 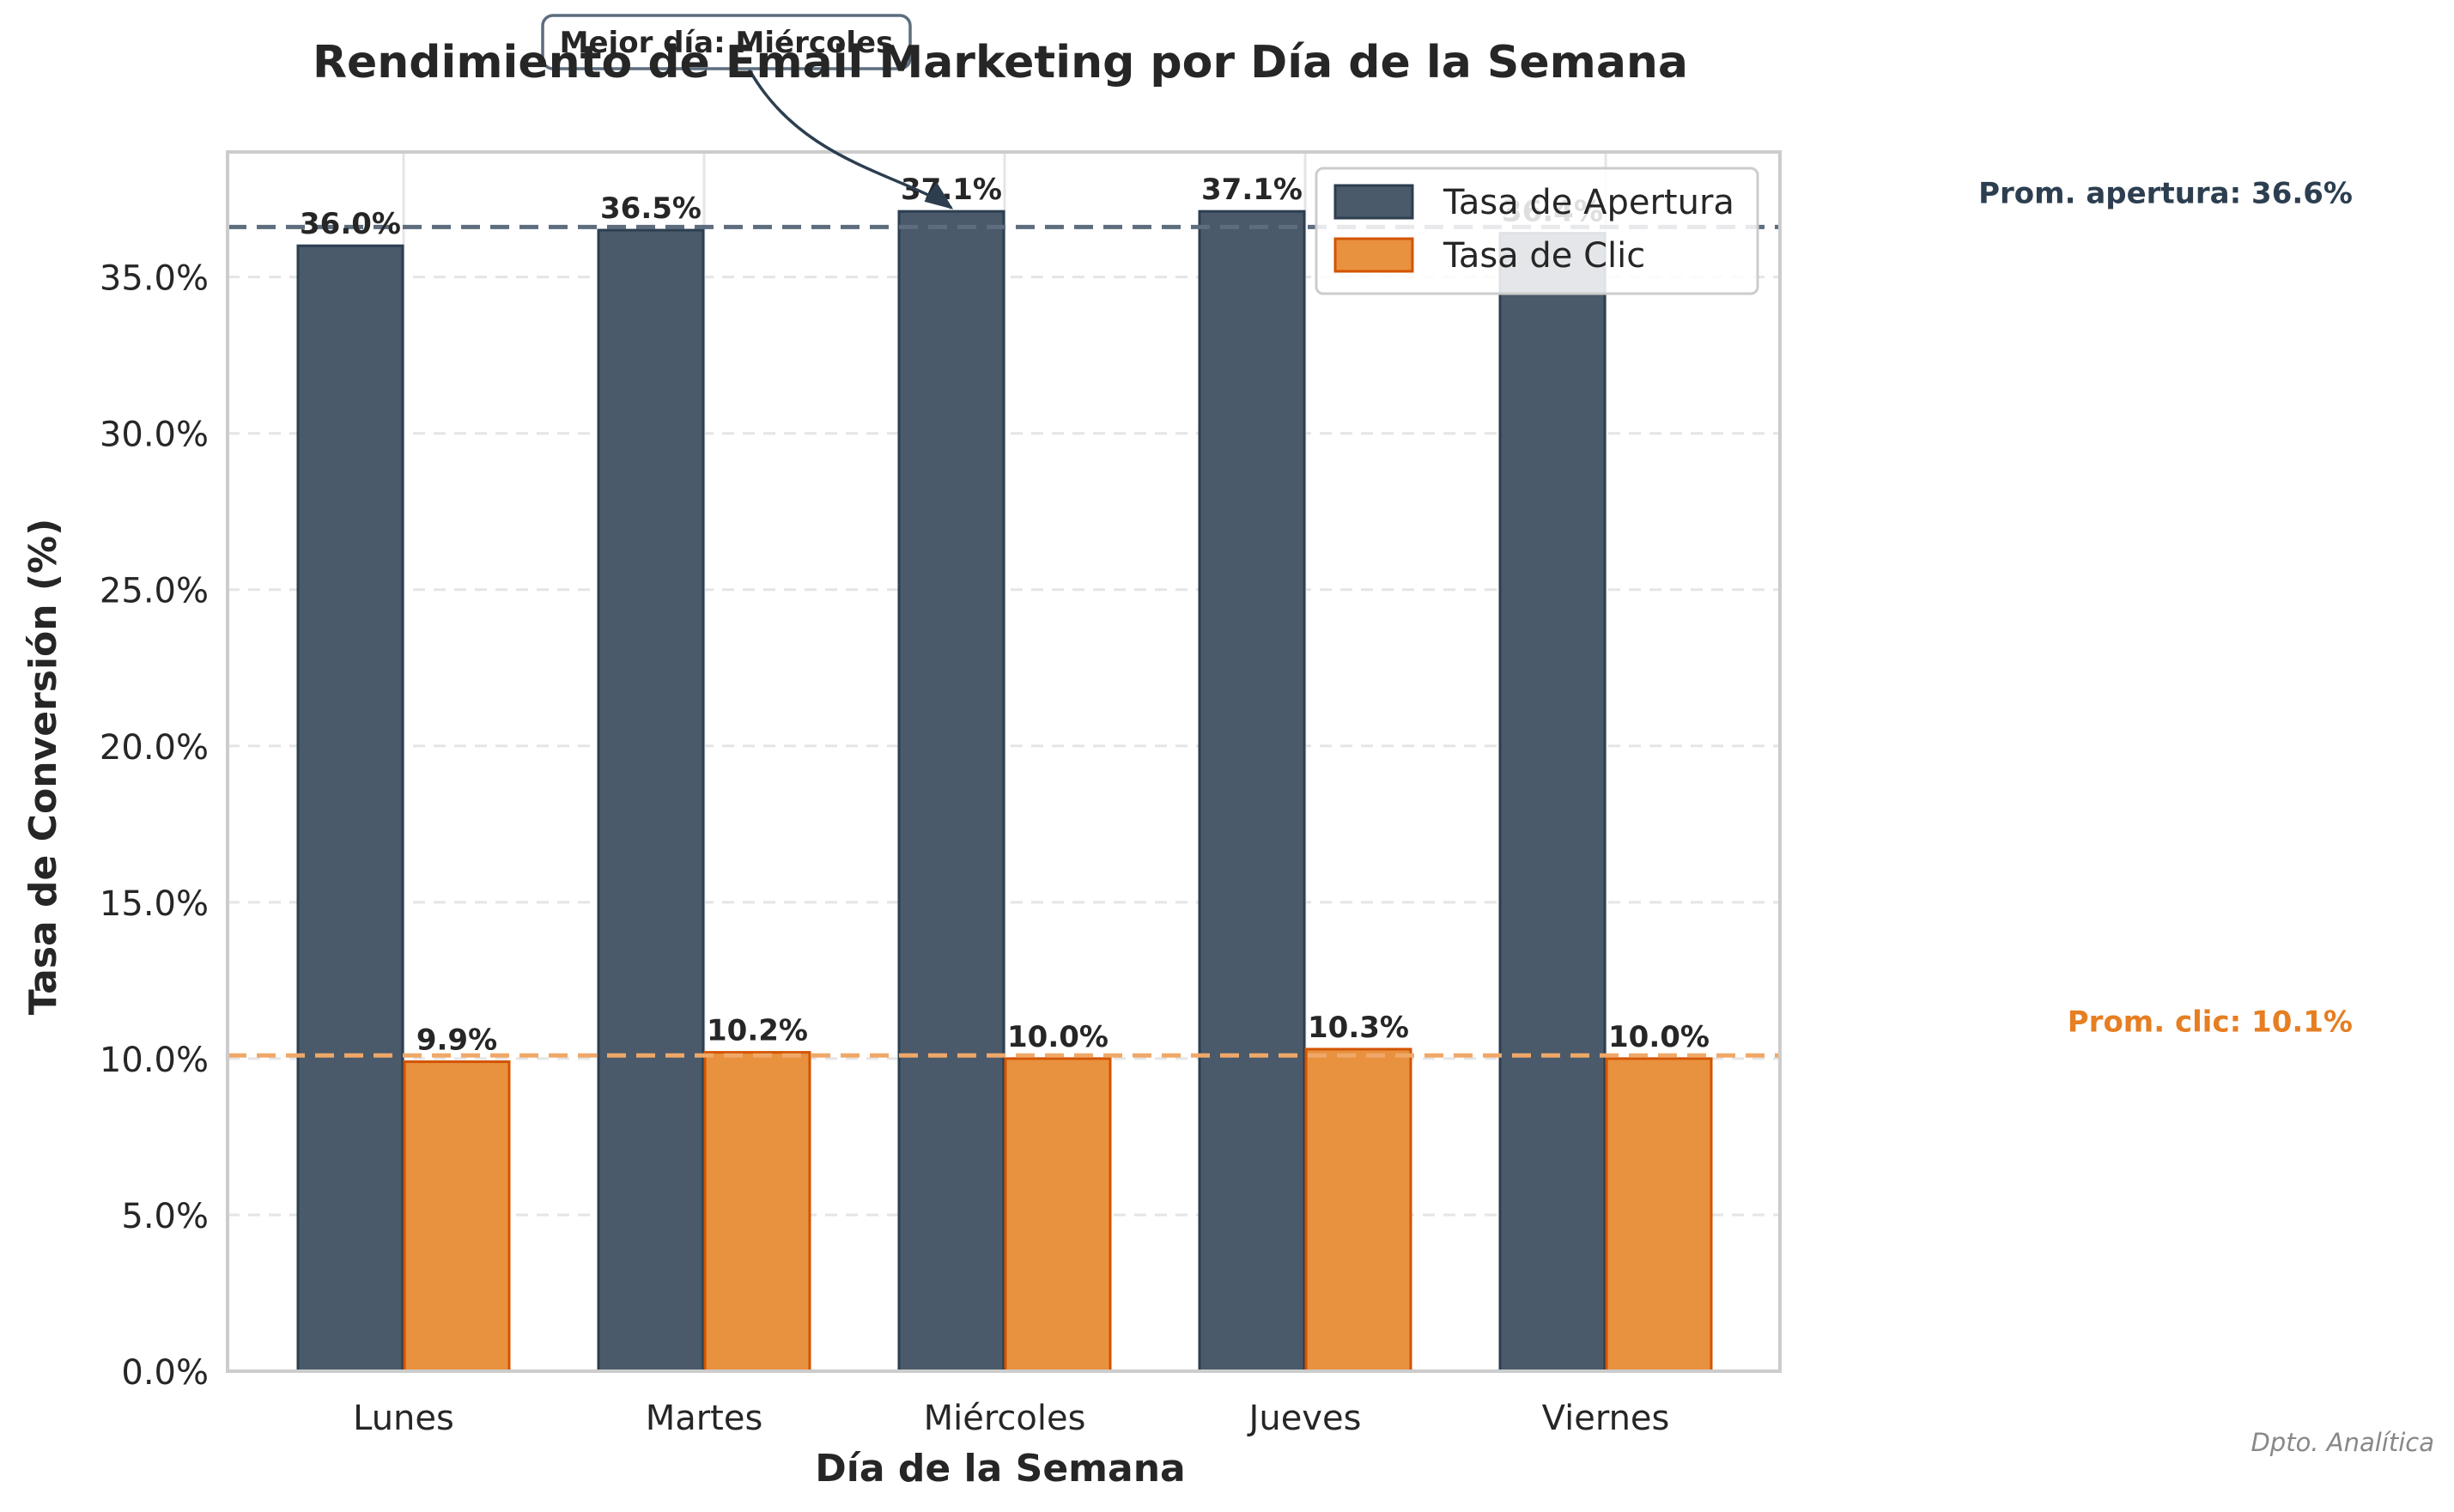 I want to click on bar-clic-martes, so click(x=757, y=1212).